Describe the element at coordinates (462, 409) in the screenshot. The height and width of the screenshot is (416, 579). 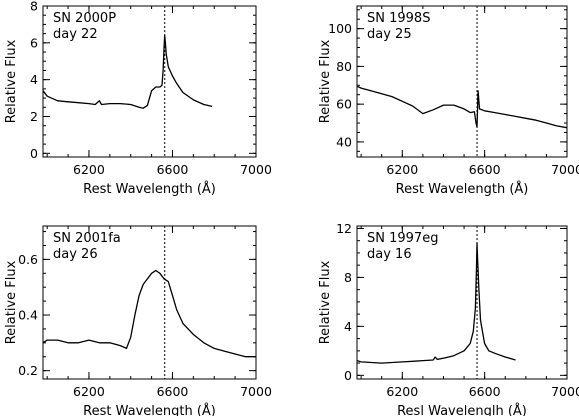
I see `x-axis-label: Resl Wavelenglh (Å)` at that location.